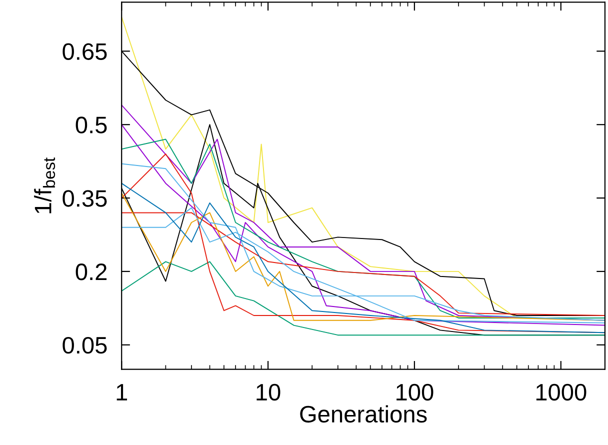  What do you see at coordinates (84, 51) in the screenshot?
I see `y-tick-label: 0.65` at bounding box center [84, 51].